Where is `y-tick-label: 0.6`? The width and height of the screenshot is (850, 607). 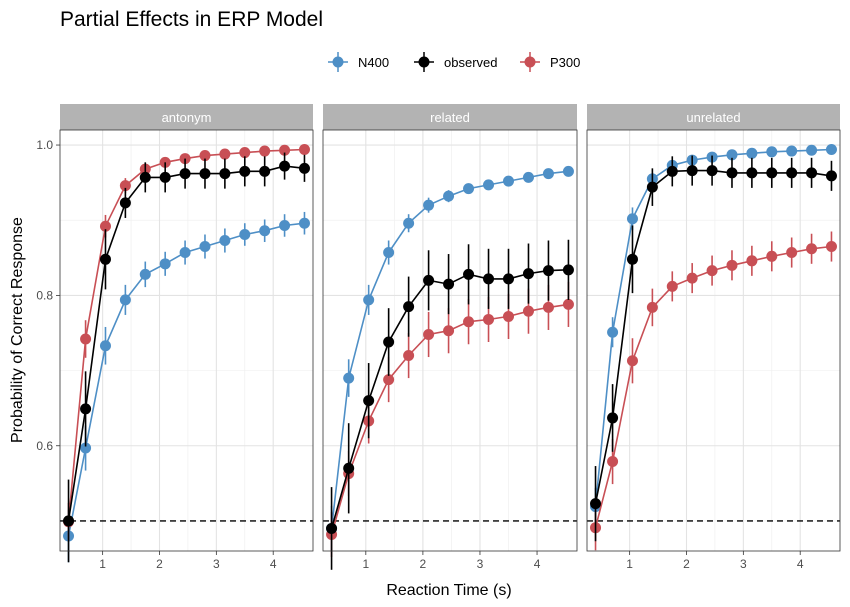 y-tick-label: 0.6 is located at coordinates (44, 446).